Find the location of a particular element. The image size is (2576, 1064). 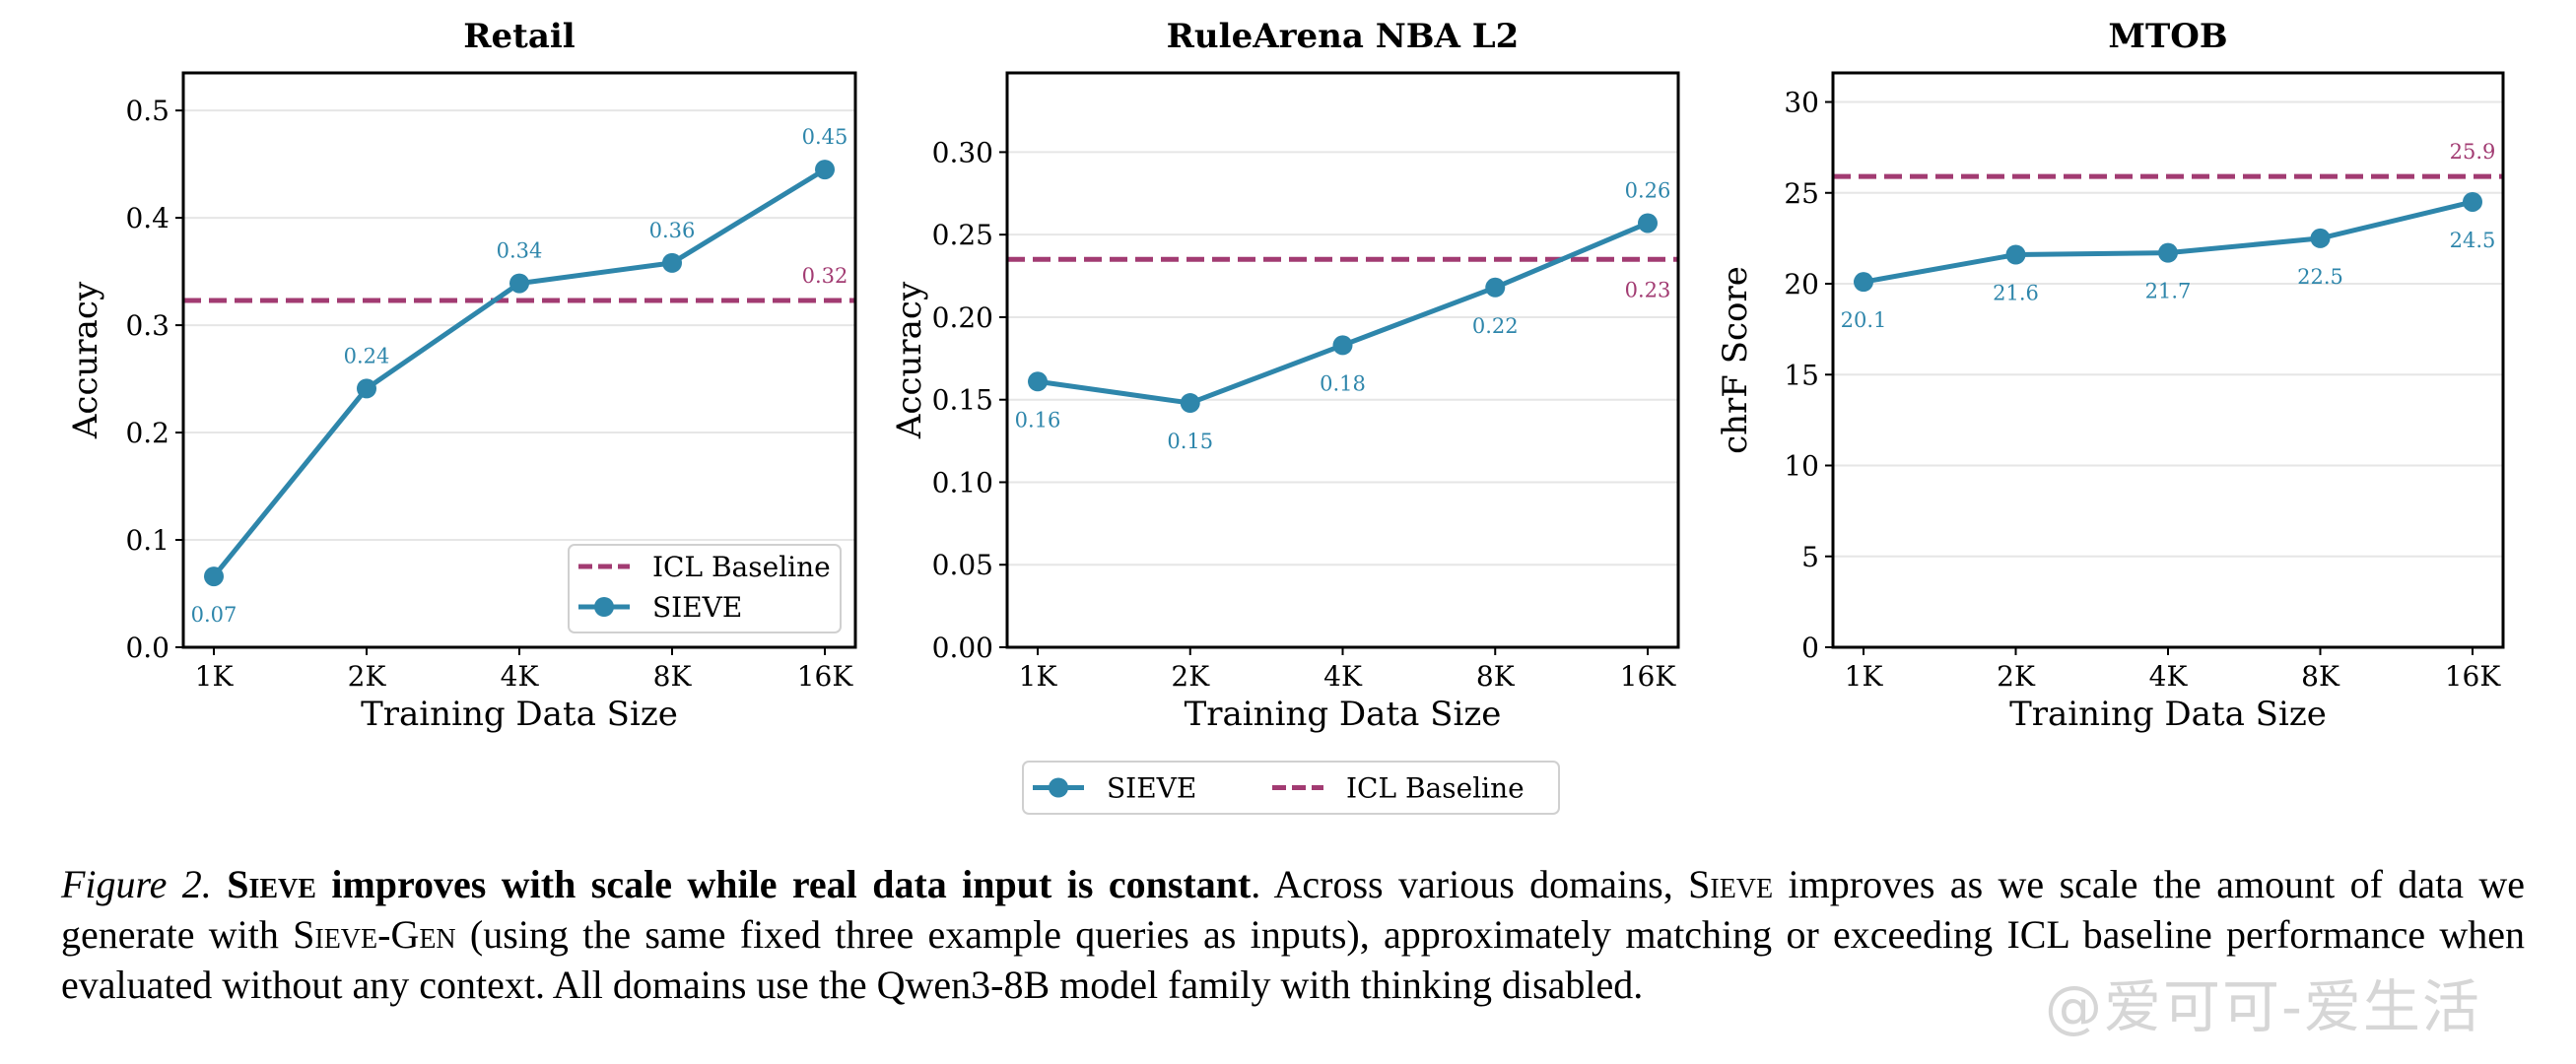

sieve-point-label: 21.6 is located at coordinates (2016, 293).